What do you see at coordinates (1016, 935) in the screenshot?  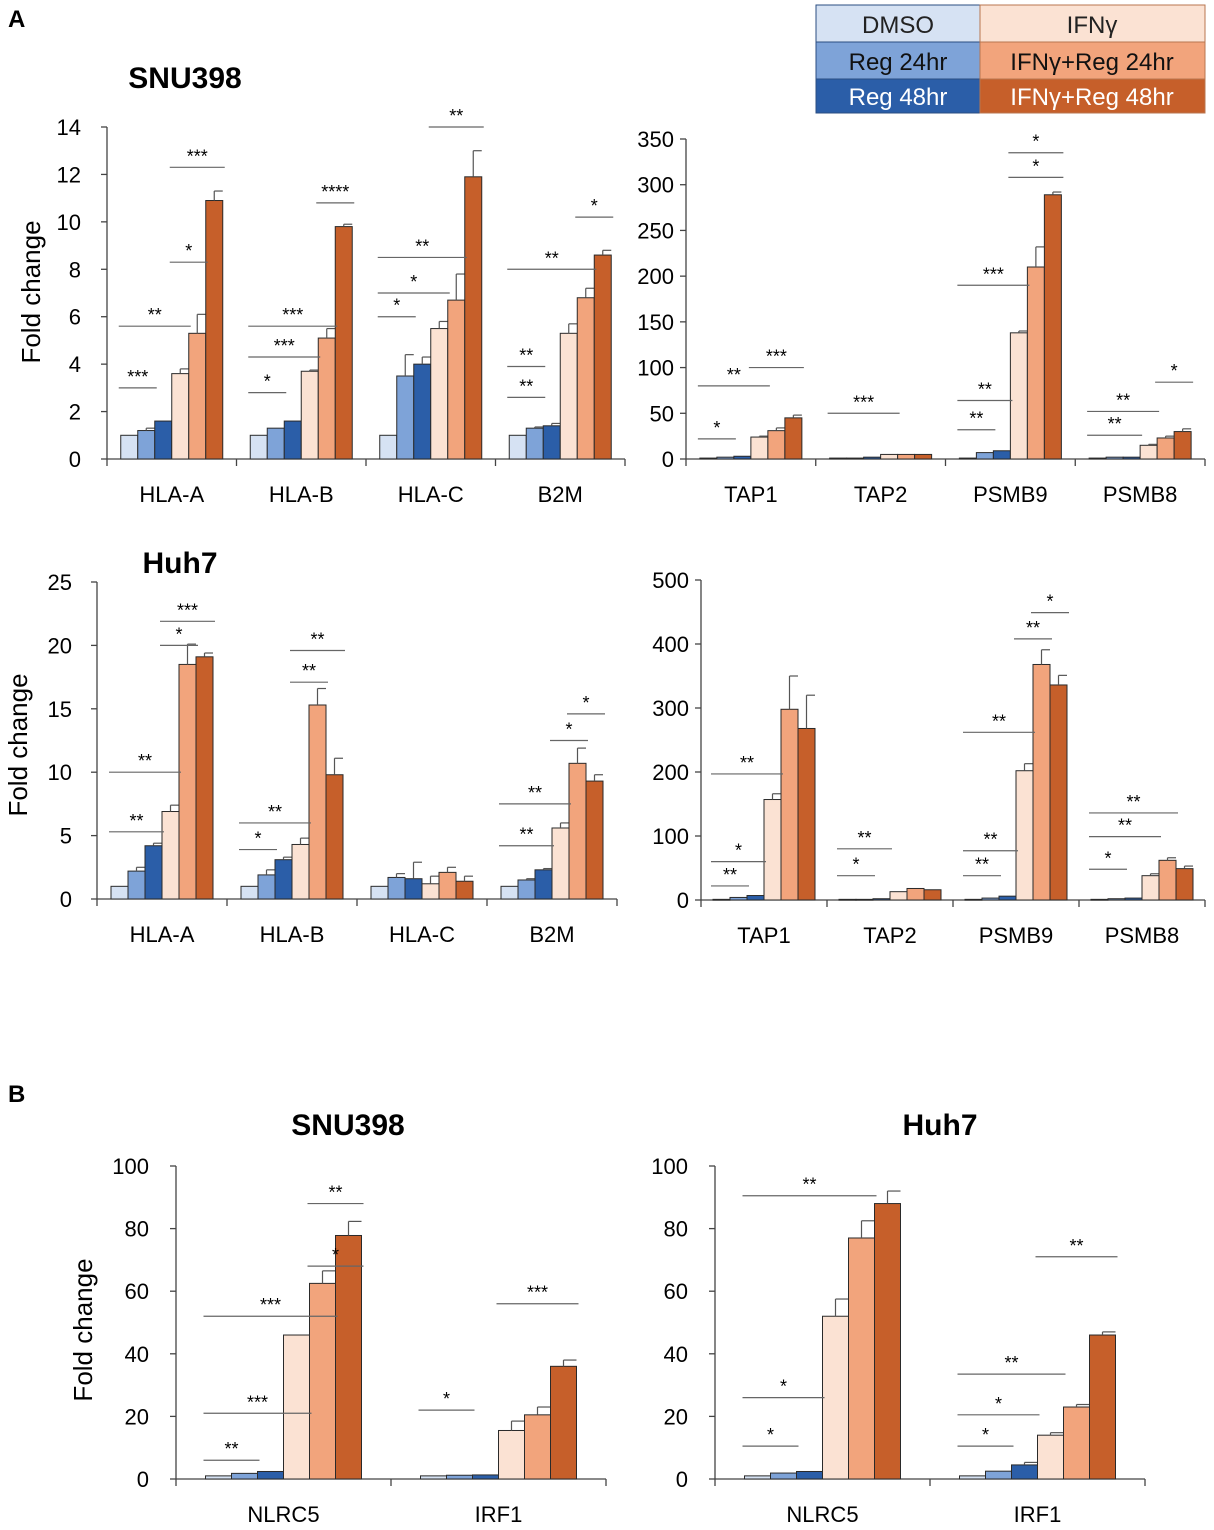 I see `chart-a4-x-tick-label: PSMB9` at bounding box center [1016, 935].